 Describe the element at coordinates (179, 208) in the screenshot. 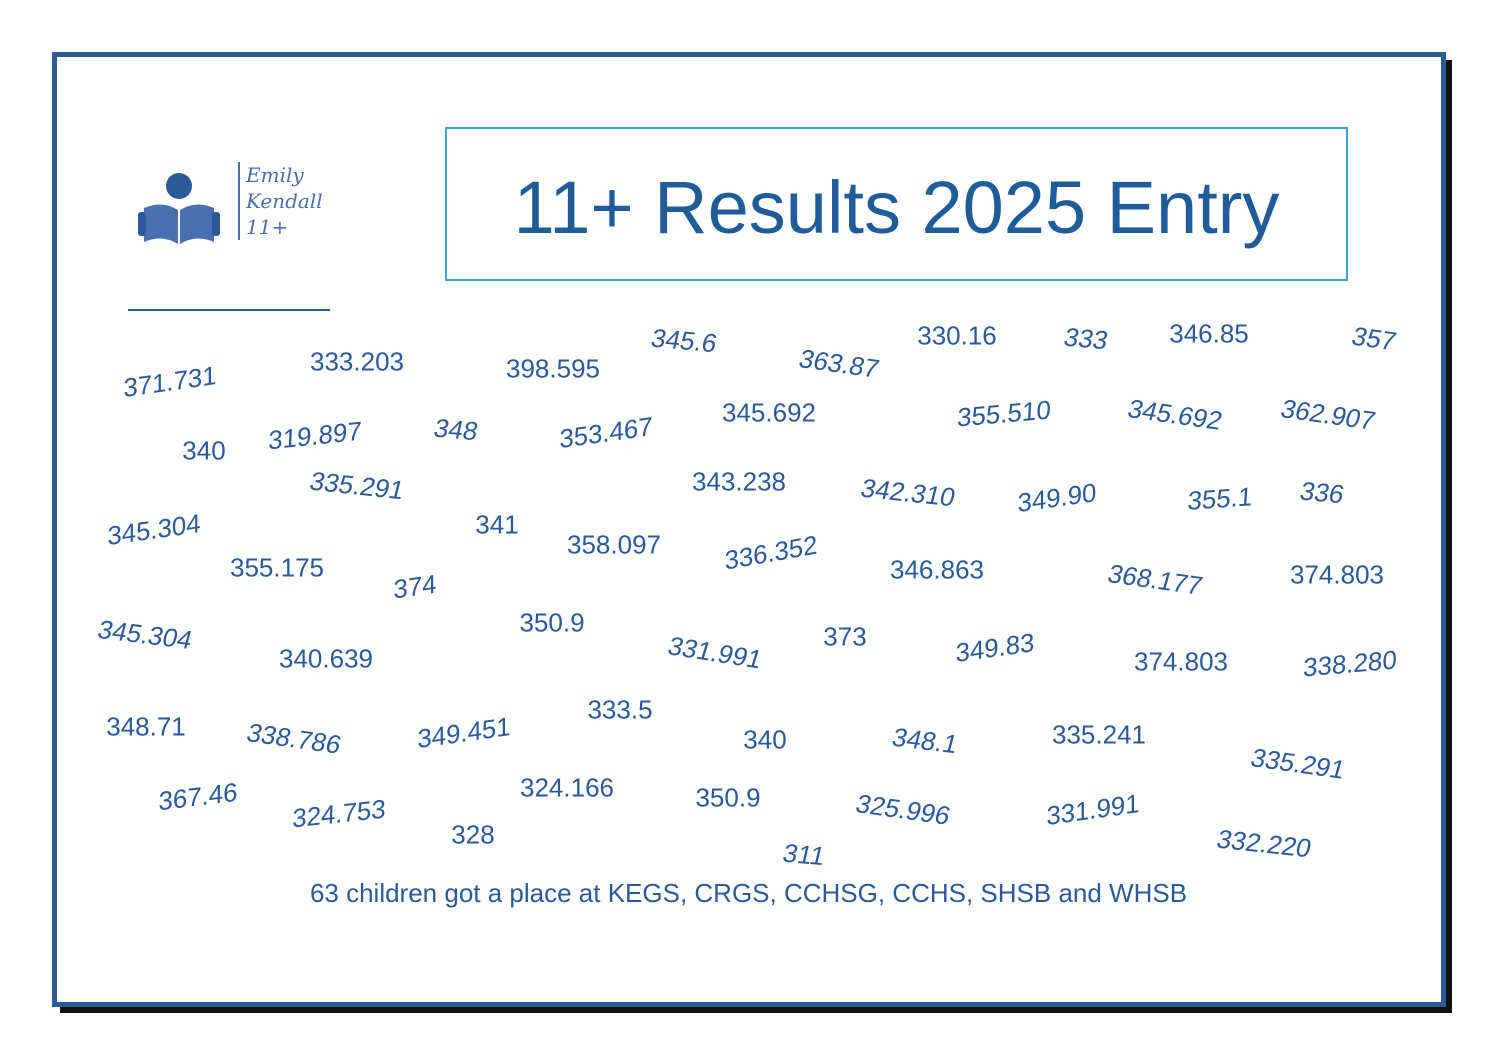

I see `logo-icon` at that location.